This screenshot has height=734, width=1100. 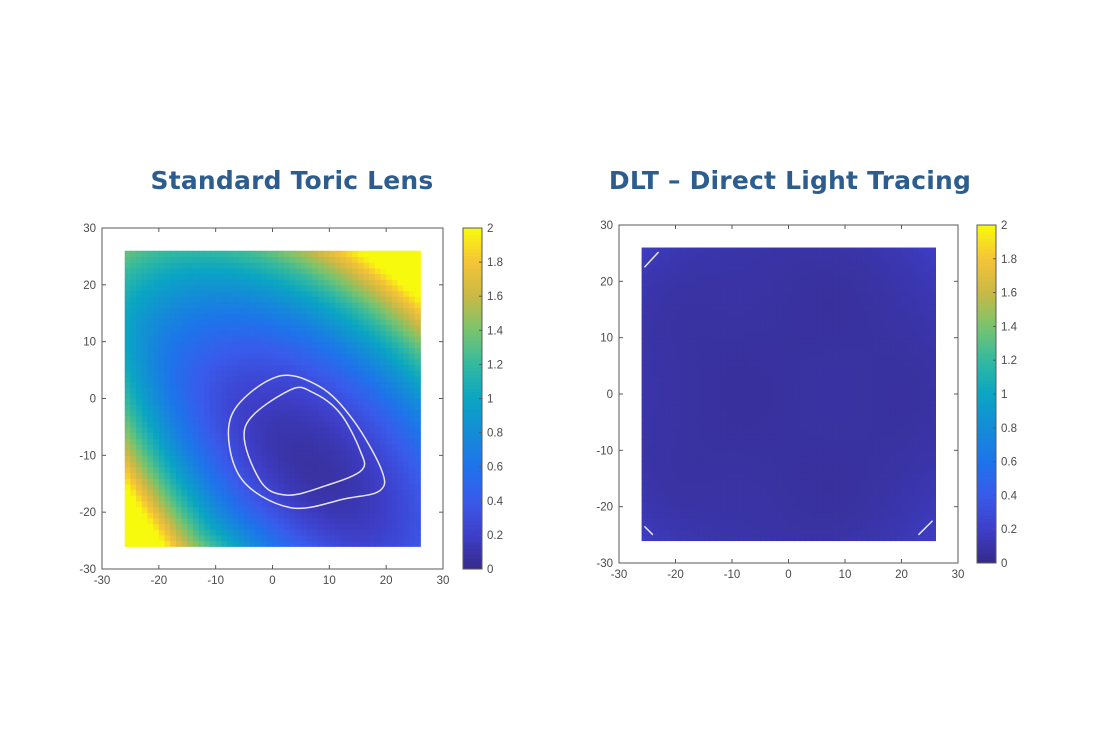 I want to click on colorbar-segment, so click(x=472, y=294).